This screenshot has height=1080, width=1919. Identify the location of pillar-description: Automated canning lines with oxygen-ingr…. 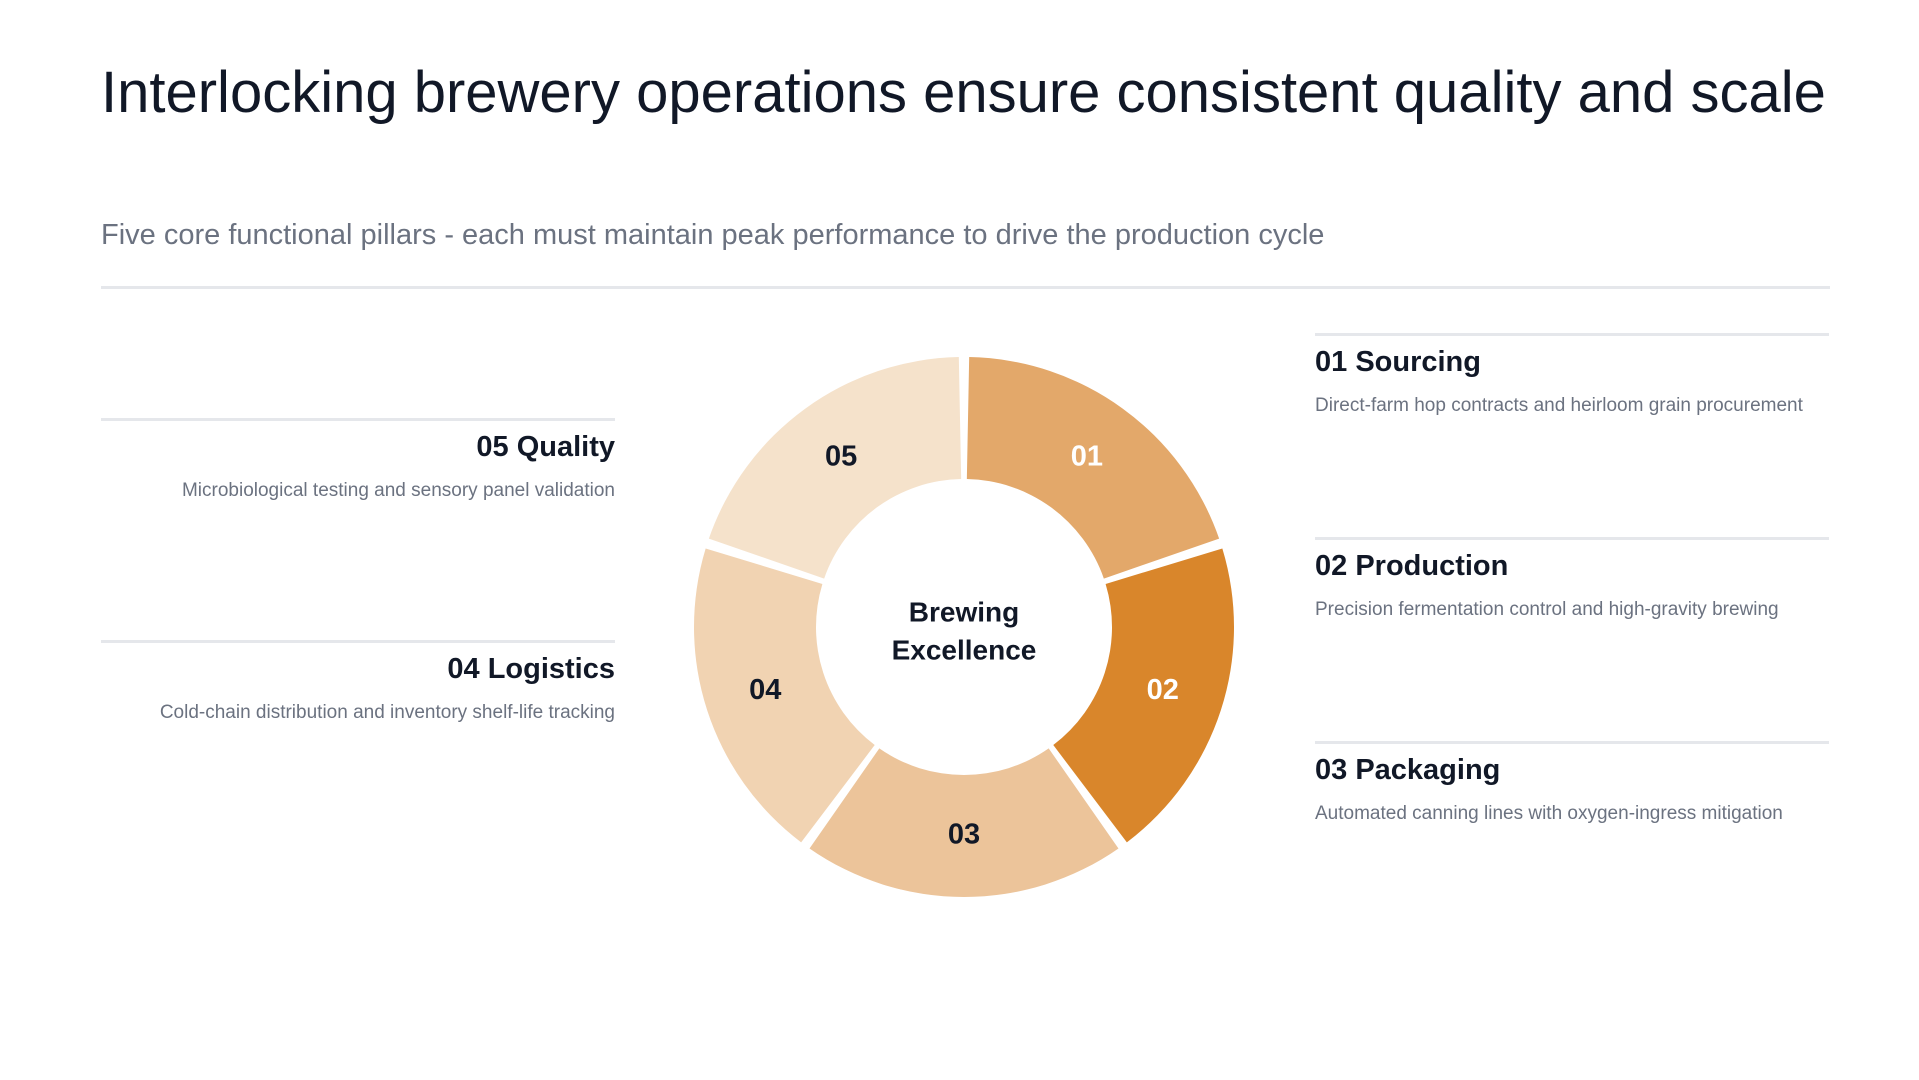
(1549, 813).